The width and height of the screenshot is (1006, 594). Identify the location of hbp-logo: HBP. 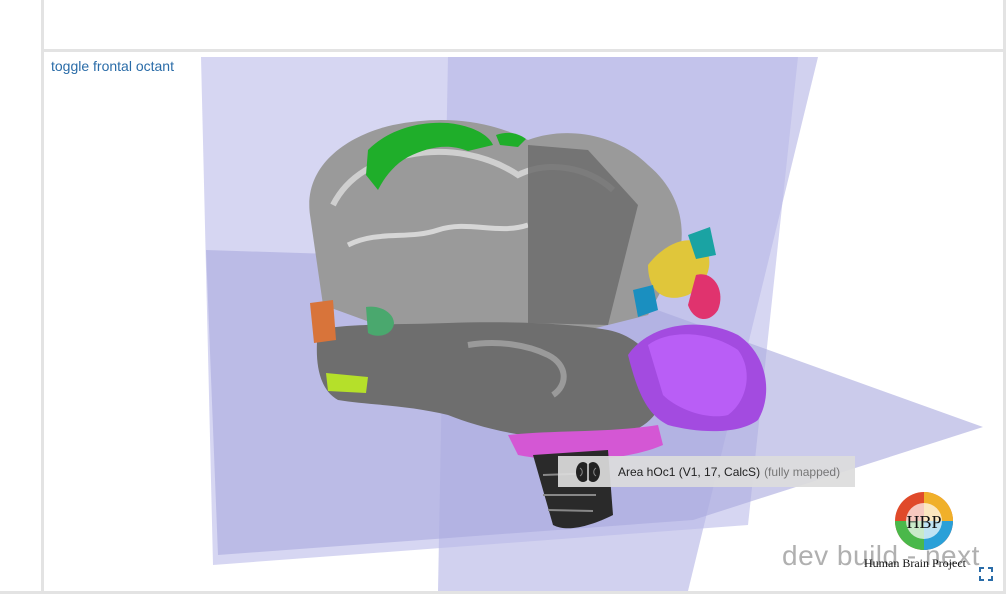
(924, 521).